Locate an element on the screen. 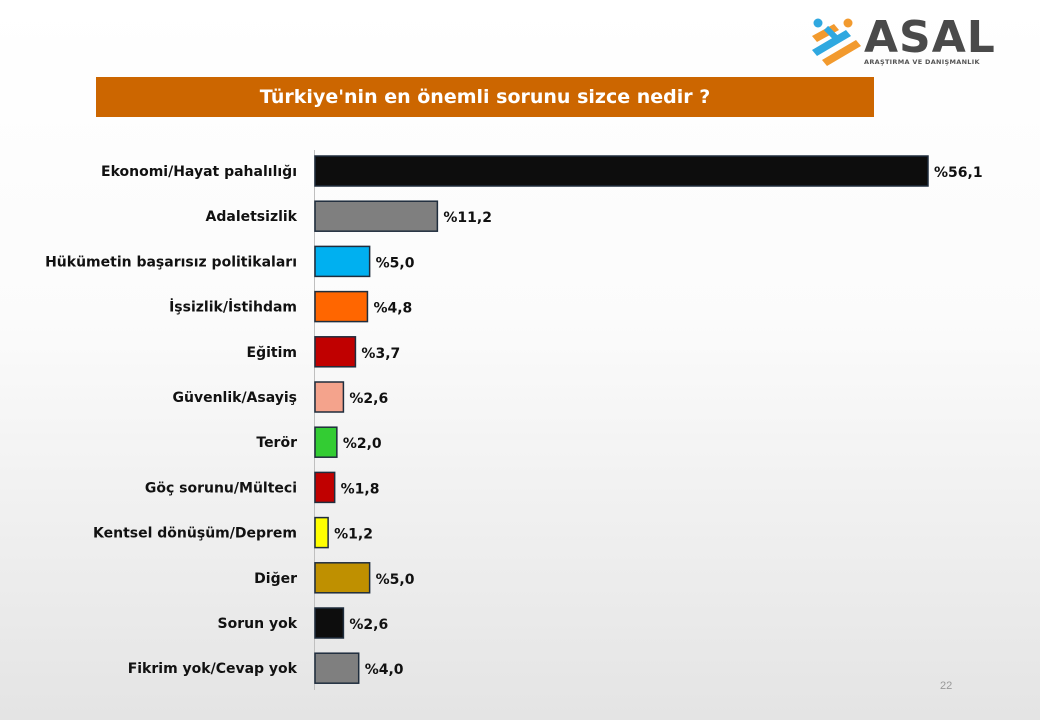  asal-logo: ASAL ARAŞTIRMA VE DANIŞMANLIK is located at coordinates (901, 41).